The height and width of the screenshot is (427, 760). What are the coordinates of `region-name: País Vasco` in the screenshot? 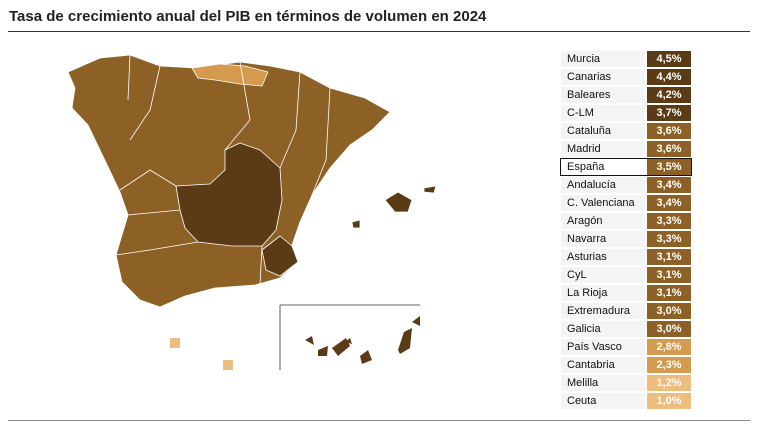 It's located at (603, 347).